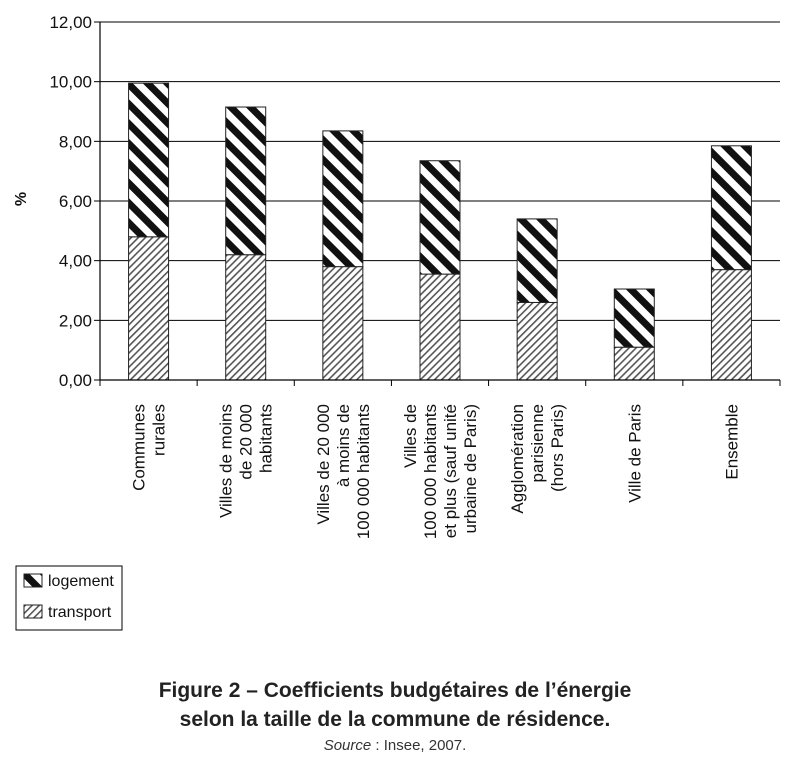  Describe the element at coordinates (557, 448) in the screenshot. I see `x-category-line: (hors Paris)` at that location.